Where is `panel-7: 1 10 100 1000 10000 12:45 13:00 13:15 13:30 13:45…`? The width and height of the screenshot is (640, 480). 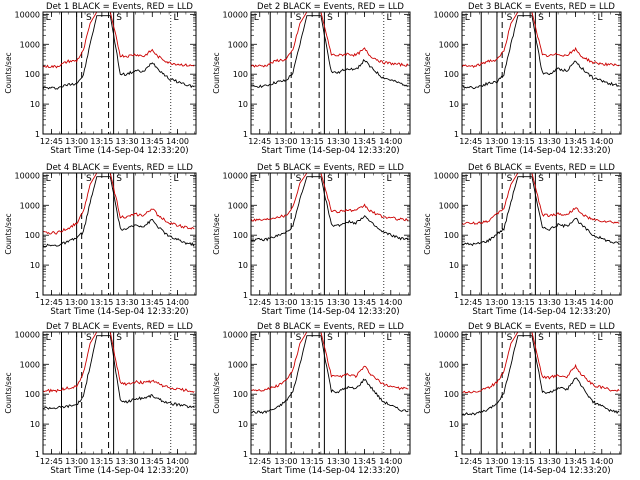
panel-7: 1 10 100 1000 10000 12:45 13:00 13:15 13:30 13:45… is located at coordinates (100, 399).